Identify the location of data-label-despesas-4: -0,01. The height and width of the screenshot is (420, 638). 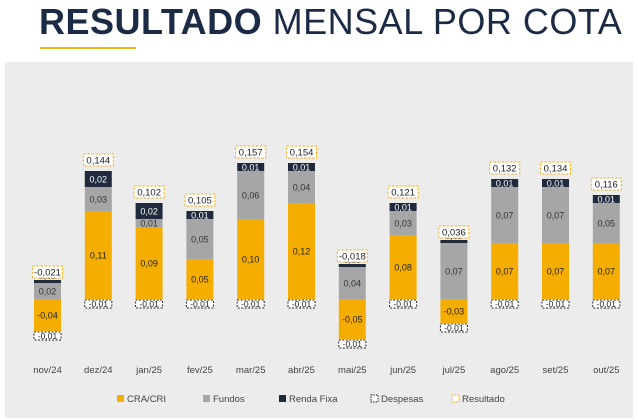
(251, 304).